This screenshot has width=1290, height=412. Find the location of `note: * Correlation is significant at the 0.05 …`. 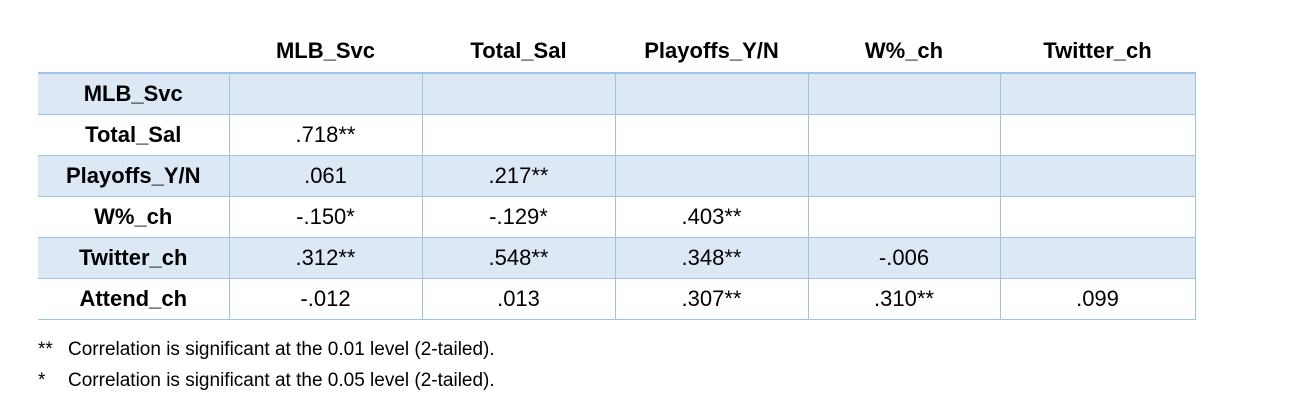

note: * Correlation is significant at the 0.05 … is located at coordinates (266, 380).